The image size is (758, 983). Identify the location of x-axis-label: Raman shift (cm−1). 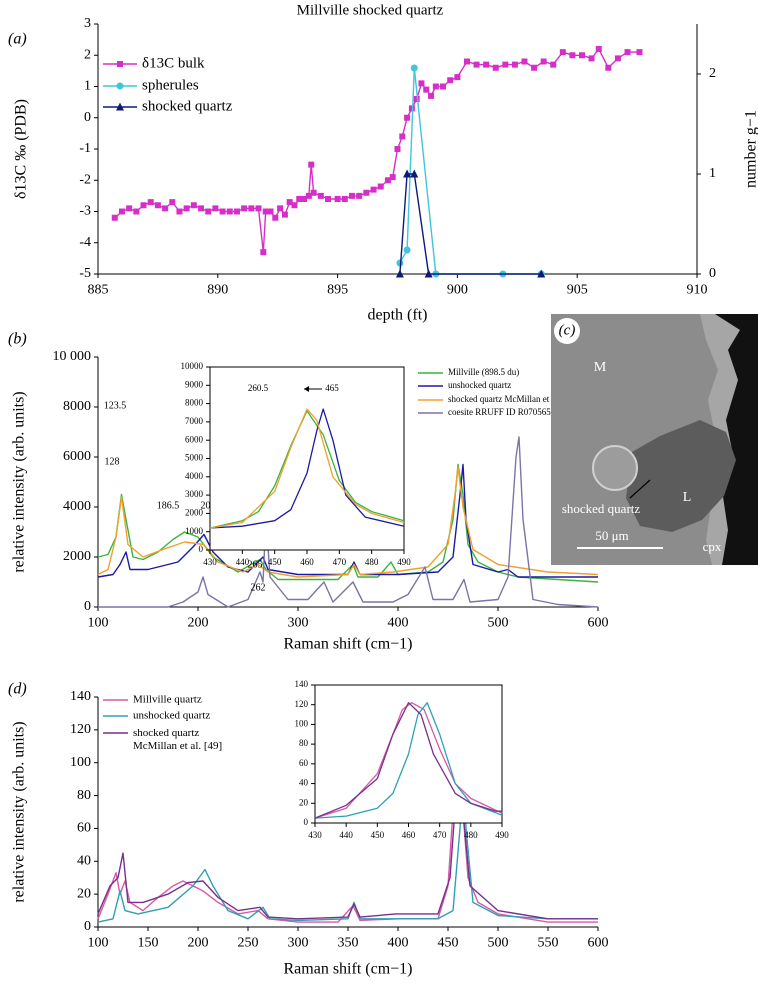
(348, 644).